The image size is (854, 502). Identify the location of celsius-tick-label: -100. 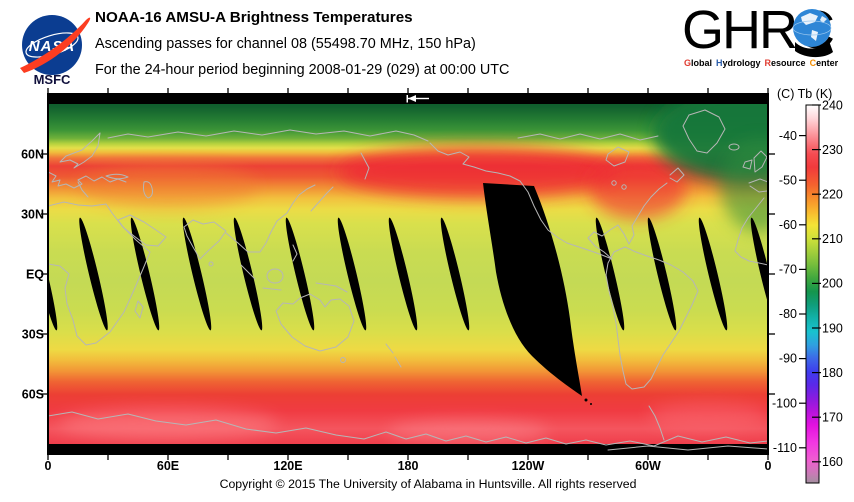
(784, 404).